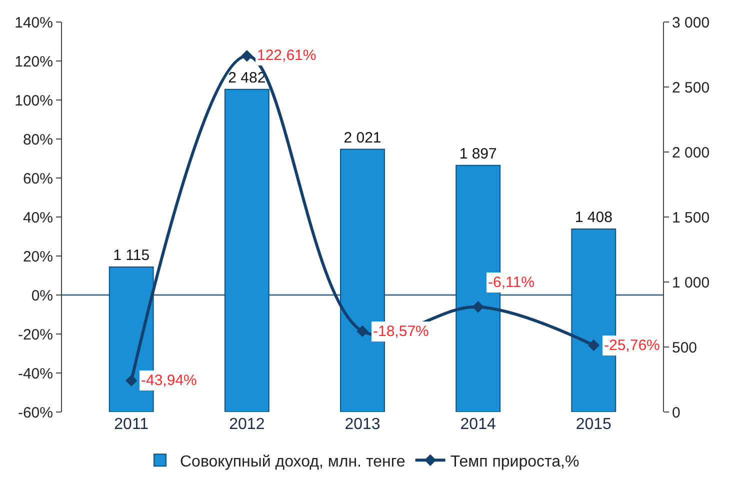  Describe the element at coordinates (33, 23) in the screenshot. I see `y-tick-label: 140%` at that location.